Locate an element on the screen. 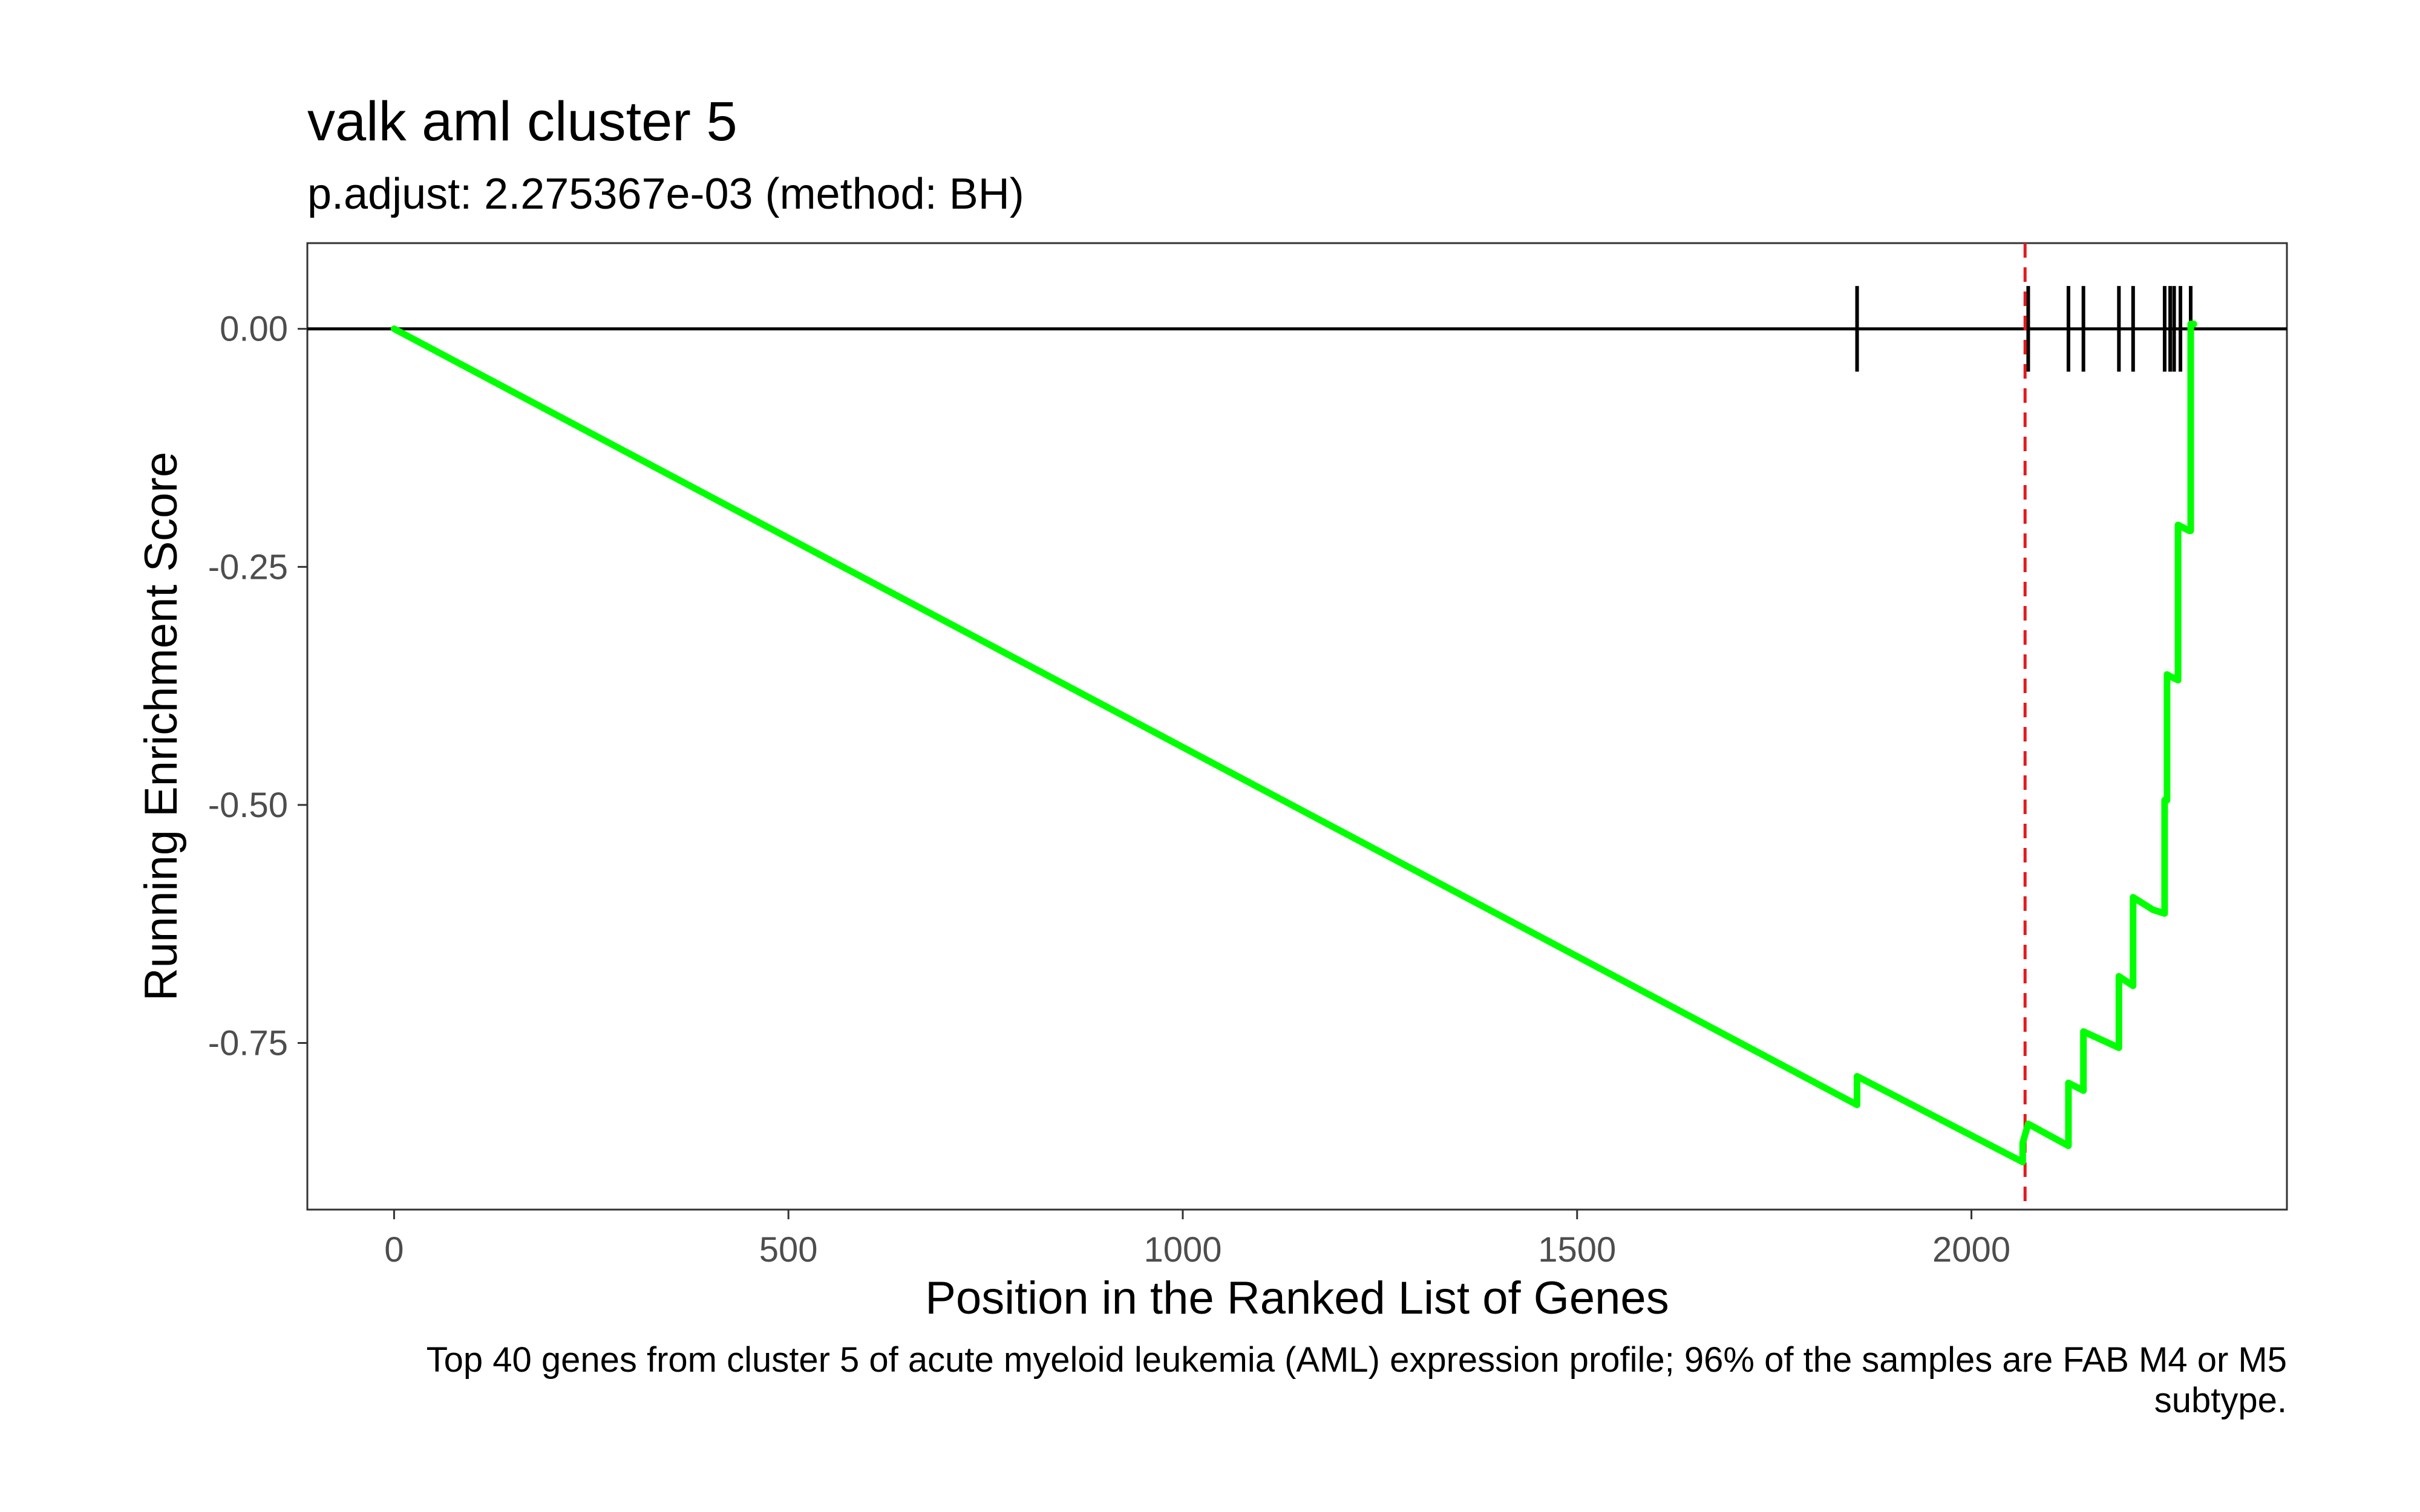 The image size is (2420, 1512). x-axis-title: Position in the Ranked List of Genes is located at coordinates (1297, 1298).